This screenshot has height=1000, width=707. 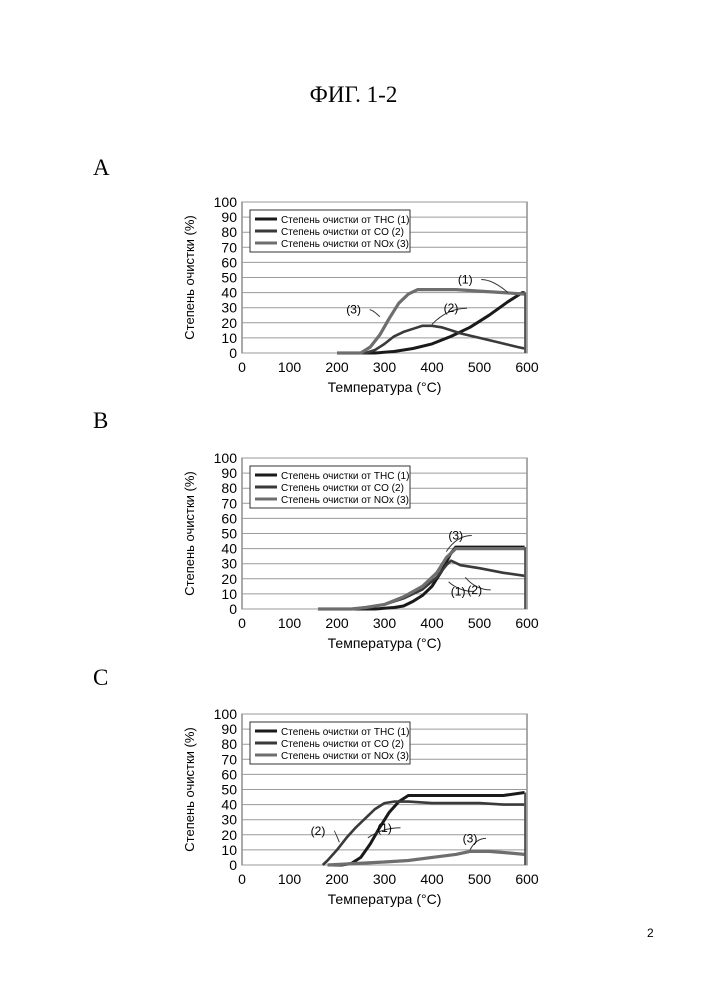 What do you see at coordinates (101, 168) in the screenshot?
I see `panel-letter-a: A` at bounding box center [101, 168].